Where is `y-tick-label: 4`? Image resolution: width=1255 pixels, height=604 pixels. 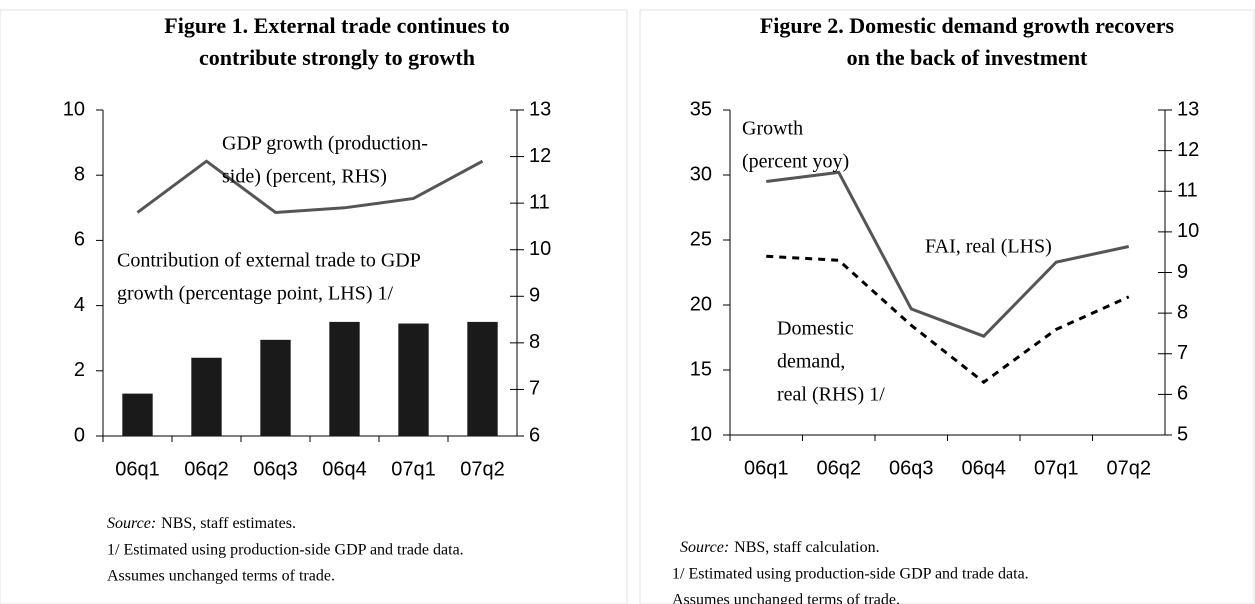
y-tick-label: 4 is located at coordinates (79, 305).